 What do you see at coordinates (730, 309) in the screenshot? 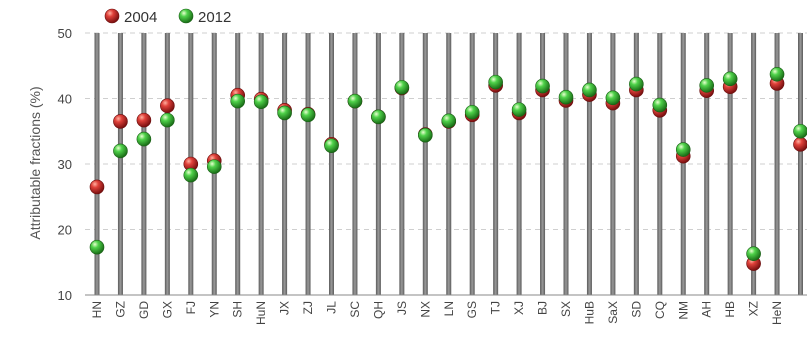
I see `x-tick-label: HB` at bounding box center [730, 309].